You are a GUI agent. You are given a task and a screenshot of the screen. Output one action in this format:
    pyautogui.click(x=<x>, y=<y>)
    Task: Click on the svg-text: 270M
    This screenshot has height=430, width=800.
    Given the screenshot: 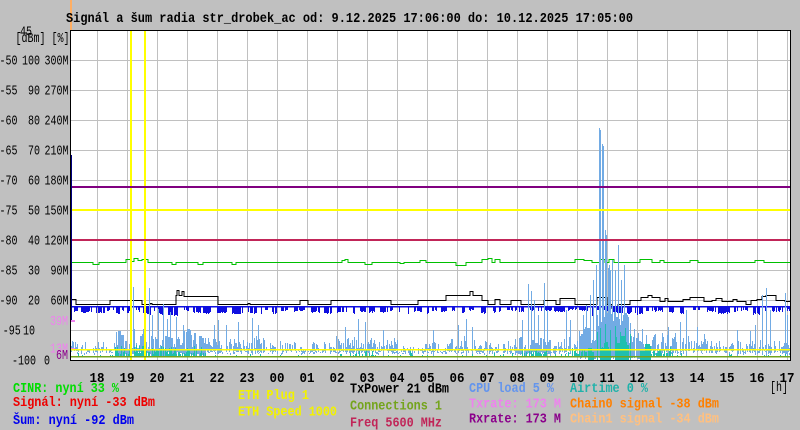 What is the action you would take?
    pyautogui.click(x=57, y=92)
    